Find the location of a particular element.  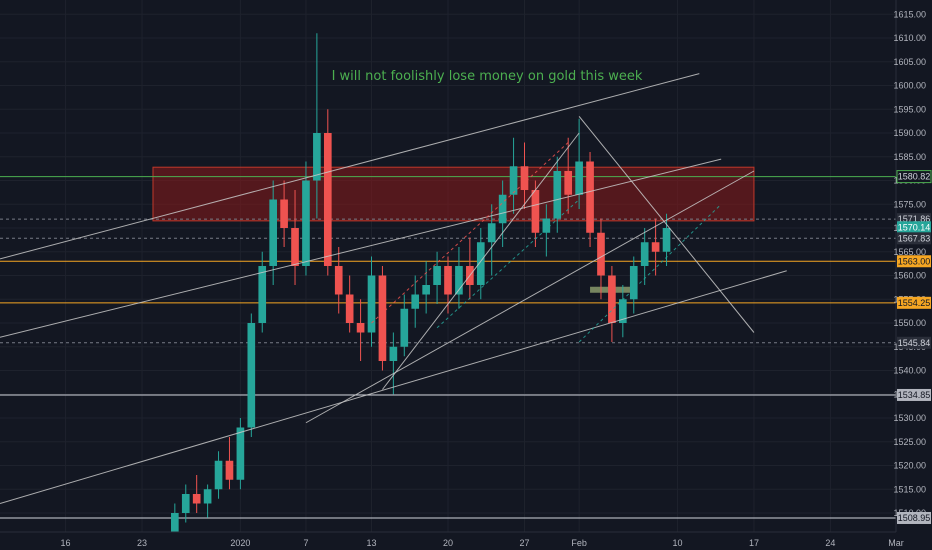

y-tick-label: 1600.00 is located at coordinates (909, 86).